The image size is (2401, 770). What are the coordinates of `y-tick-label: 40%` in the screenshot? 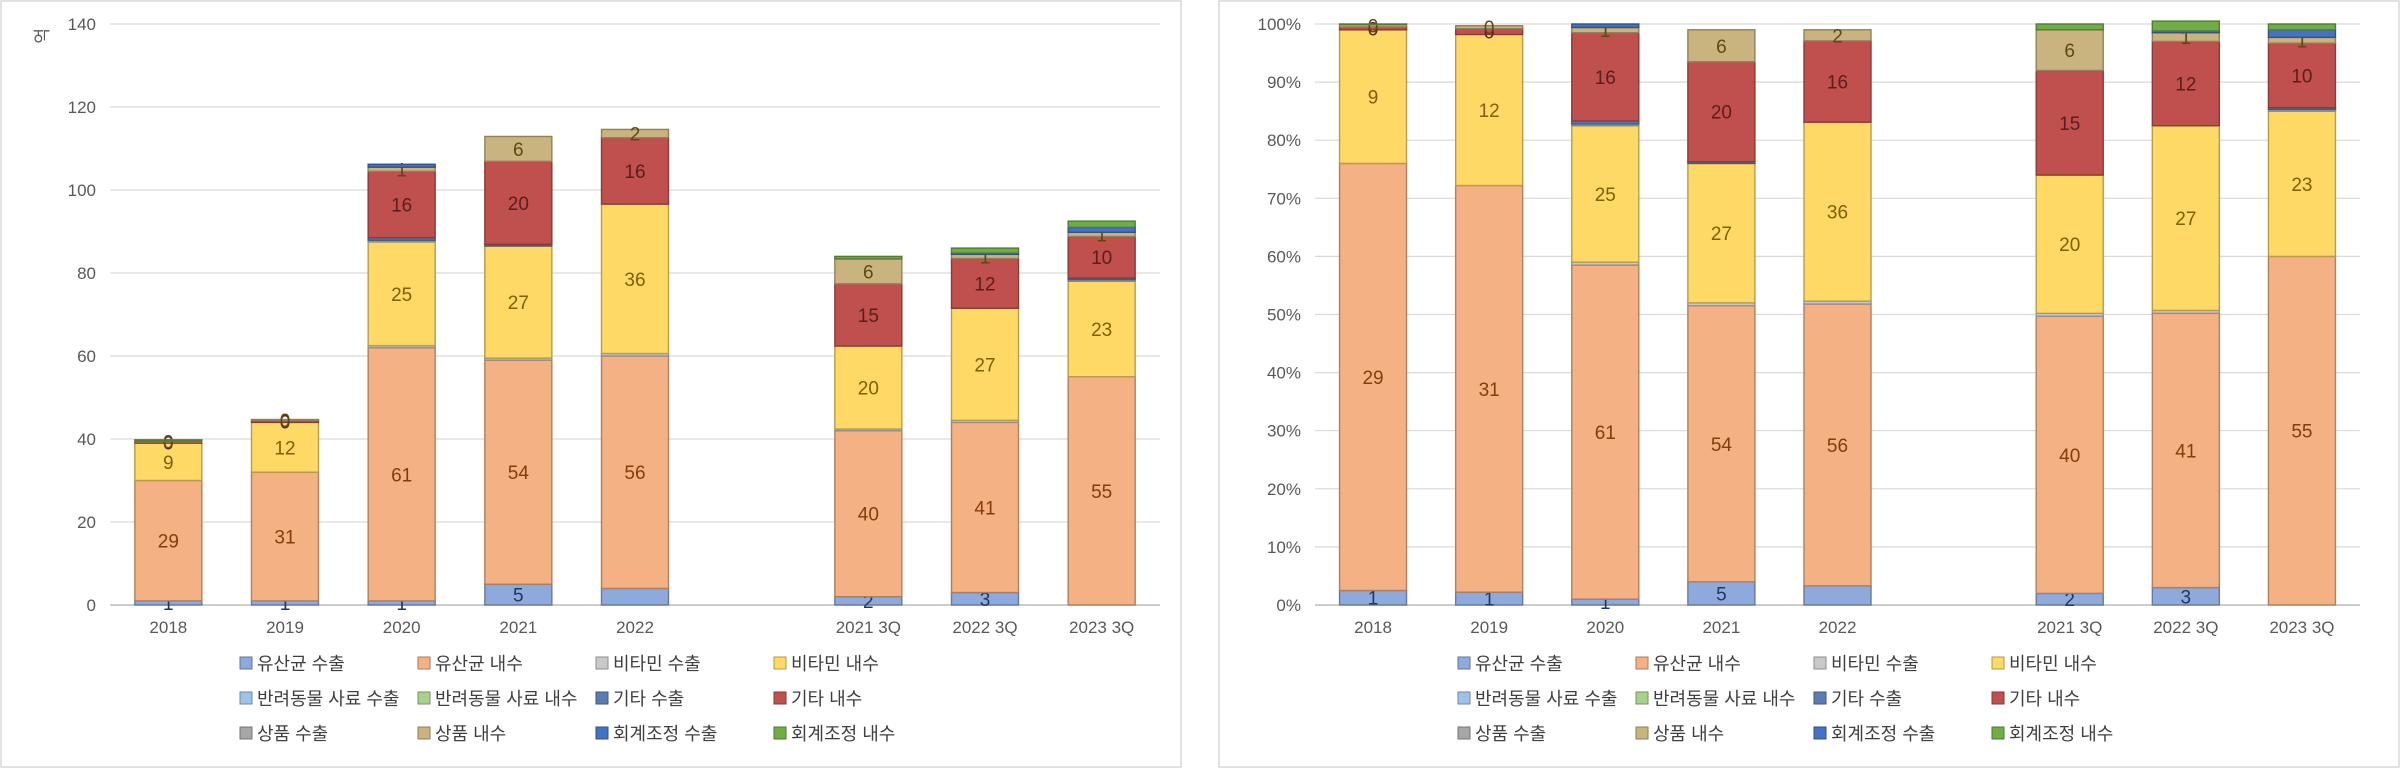 It's located at (1284, 373).